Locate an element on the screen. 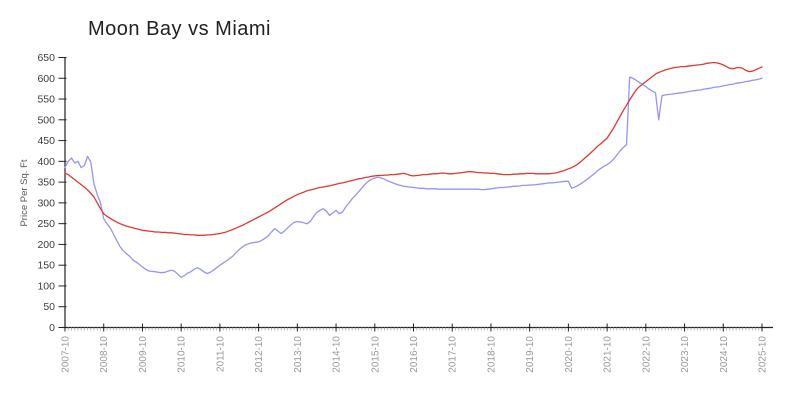  svg-text: 150 is located at coordinates (46, 266).